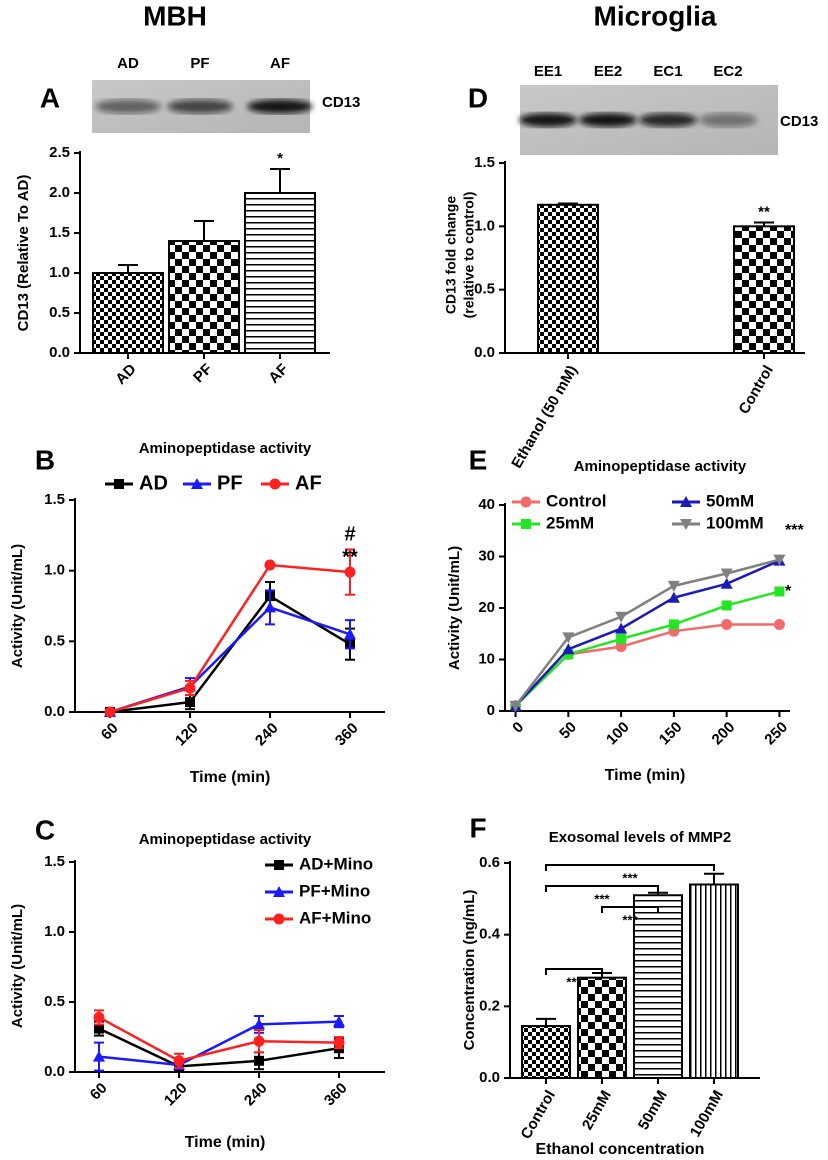  Describe the element at coordinates (630, 867) in the screenshot. I see `comparison-bracket` at that location.